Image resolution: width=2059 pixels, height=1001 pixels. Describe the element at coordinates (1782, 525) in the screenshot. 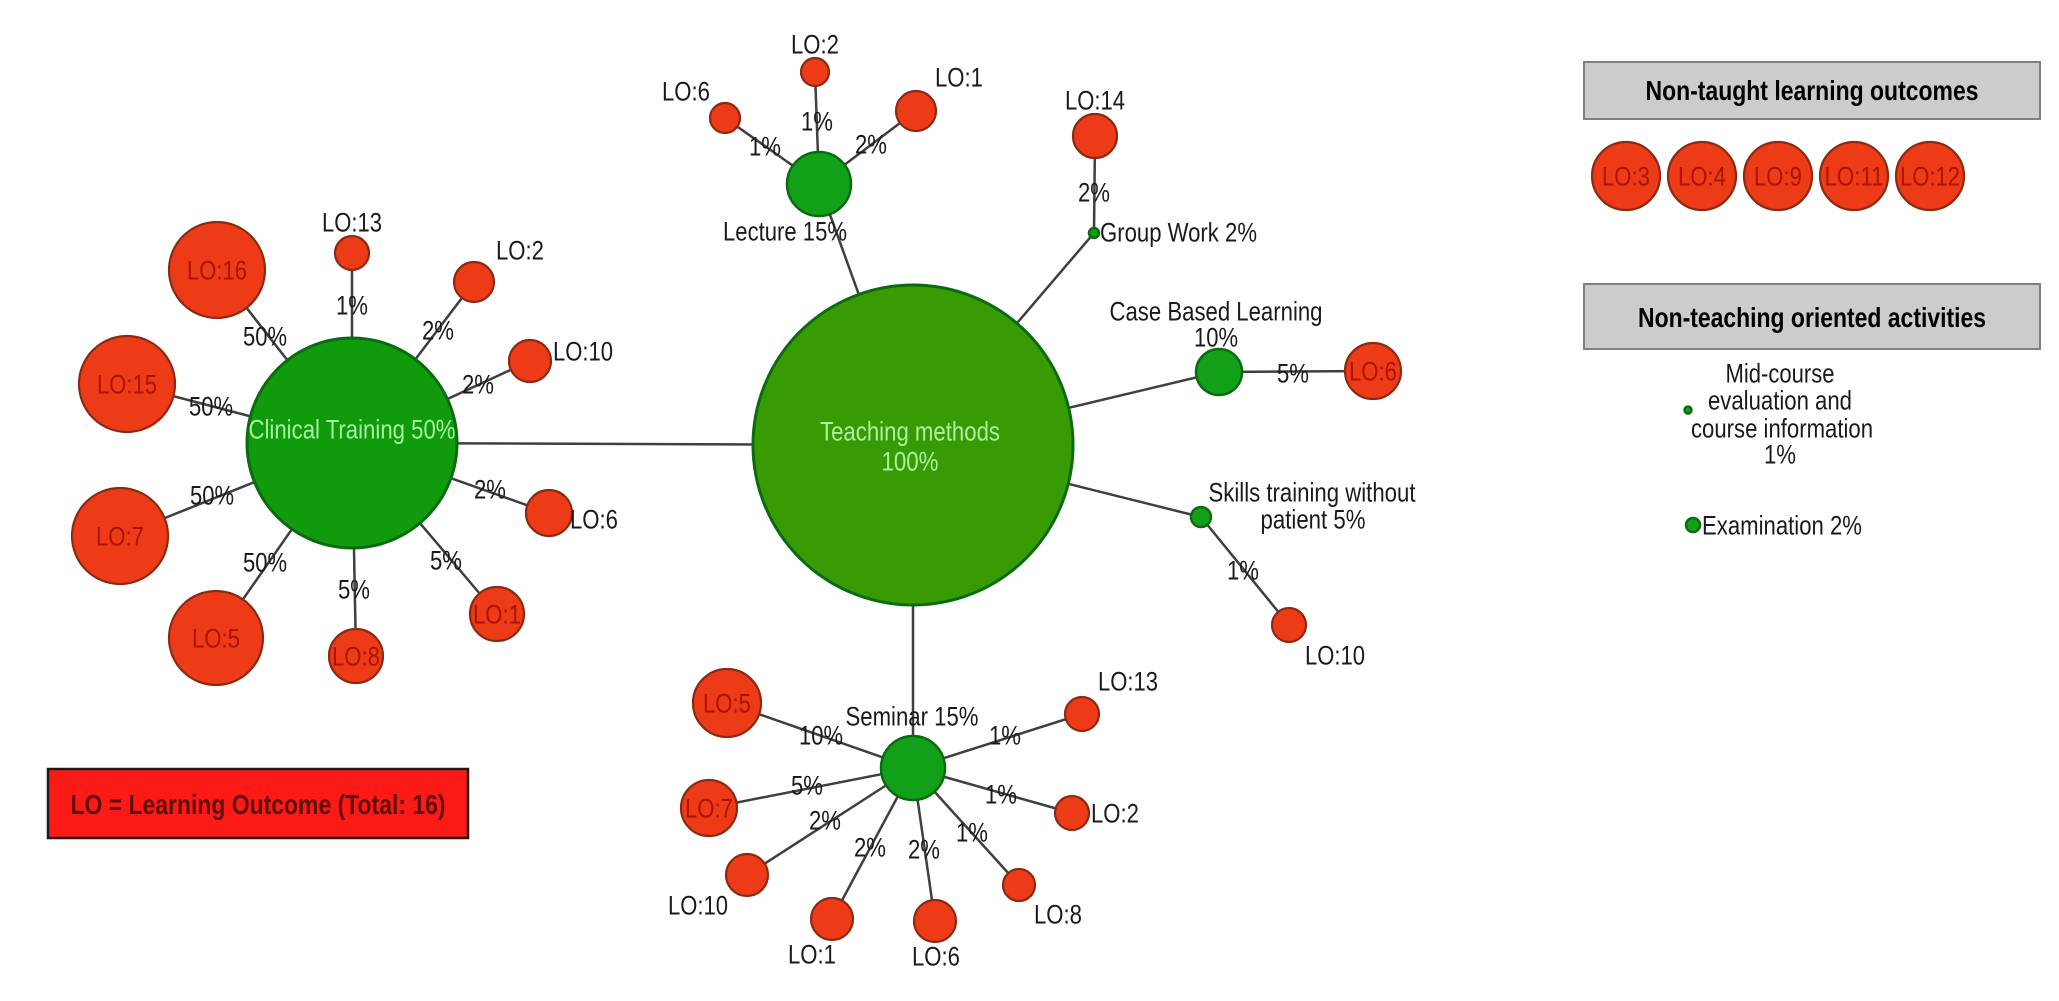

I see `svg-text: Examination 2%` at that location.